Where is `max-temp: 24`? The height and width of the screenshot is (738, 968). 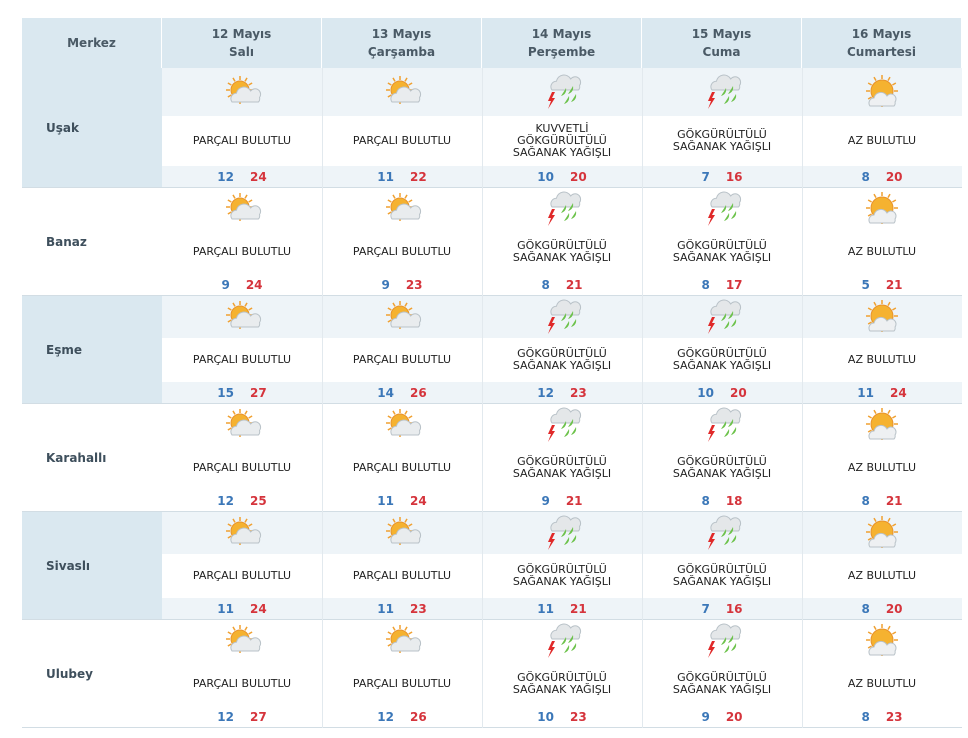
max-temp: 24 is located at coordinates (258, 177).